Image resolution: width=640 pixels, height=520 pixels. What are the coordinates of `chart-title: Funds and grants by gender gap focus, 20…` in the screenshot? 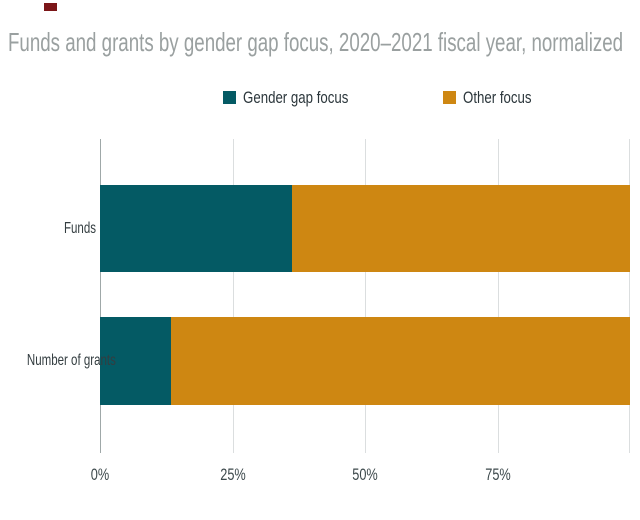 It's located at (316, 42).